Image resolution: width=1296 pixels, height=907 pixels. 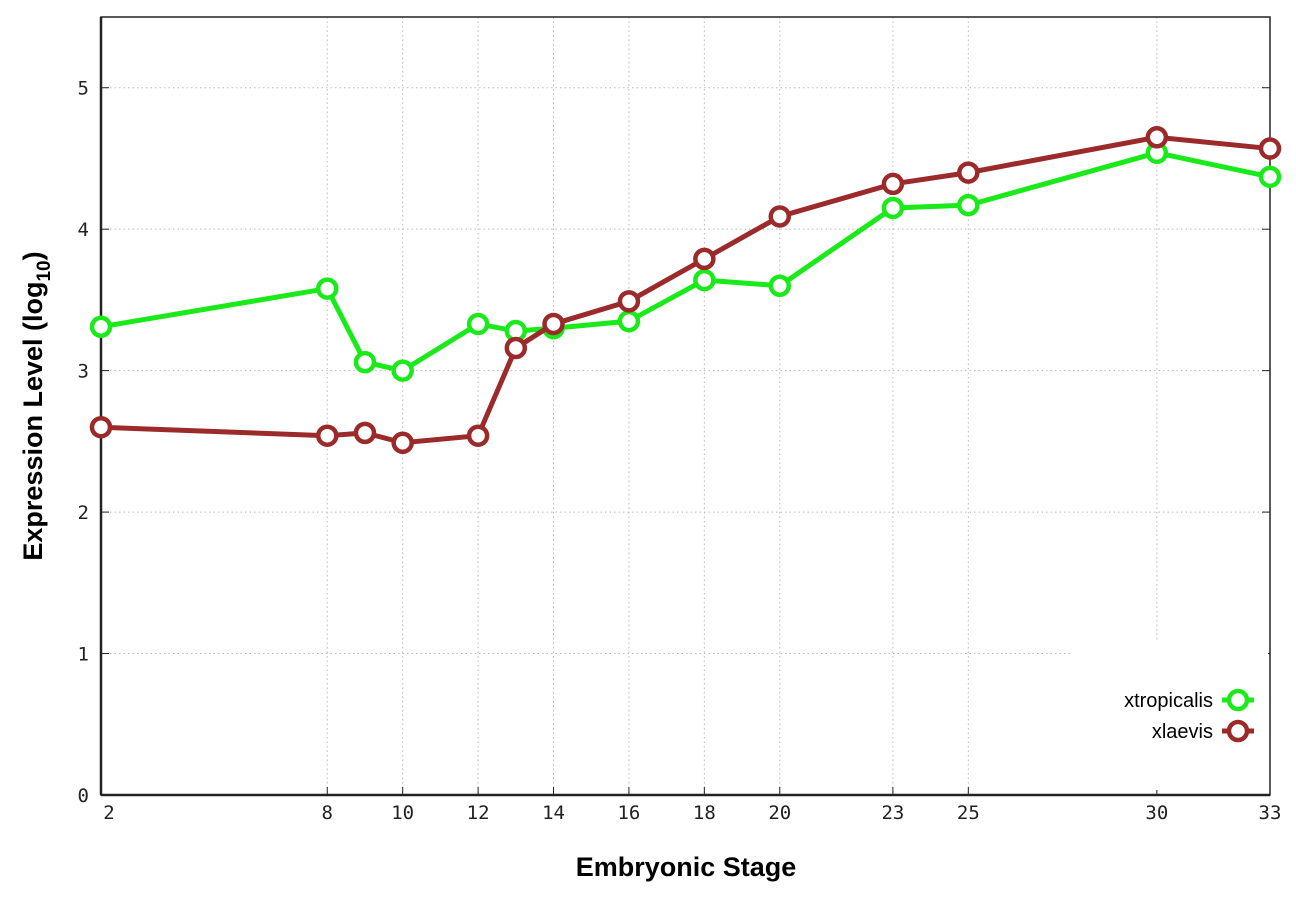 What do you see at coordinates (1189, 715) in the screenshot?
I see `legend: xtropicalis xlaevis` at bounding box center [1189, 715].